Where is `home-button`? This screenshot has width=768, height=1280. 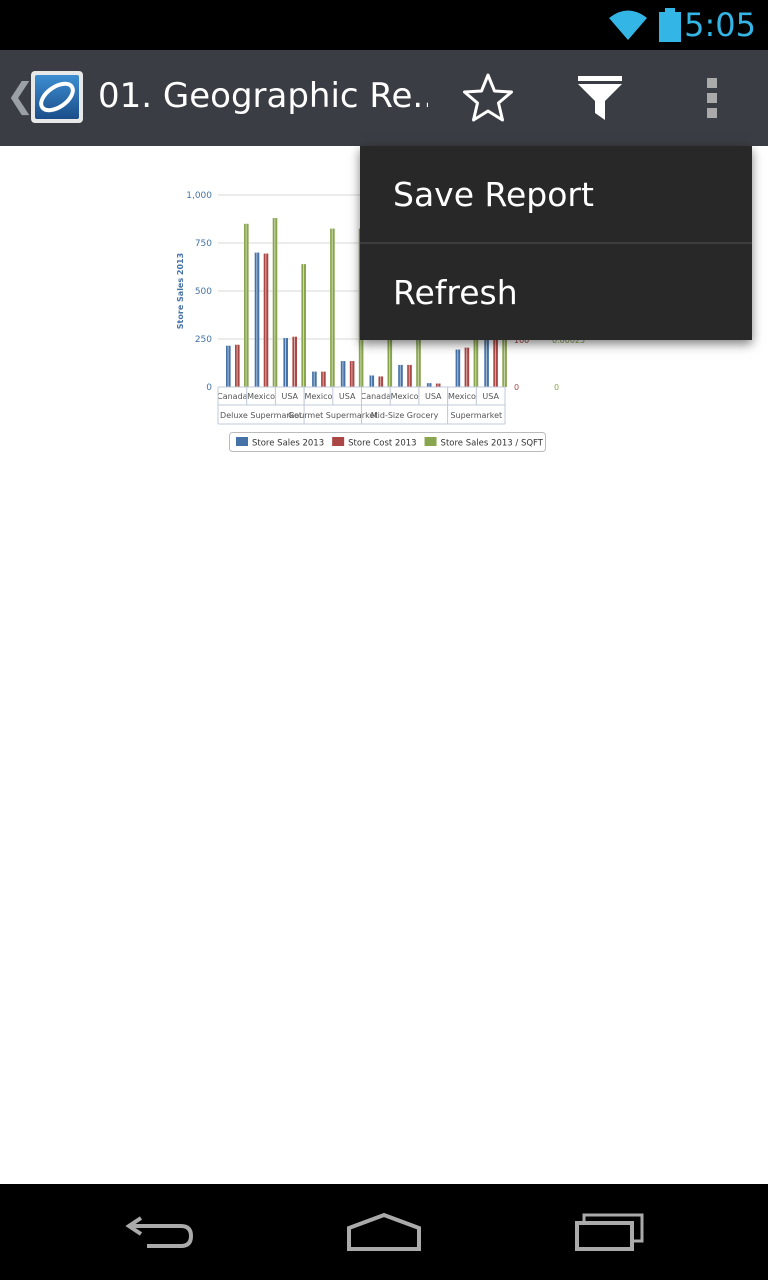 home-button is located at coordinates (384, 1232).